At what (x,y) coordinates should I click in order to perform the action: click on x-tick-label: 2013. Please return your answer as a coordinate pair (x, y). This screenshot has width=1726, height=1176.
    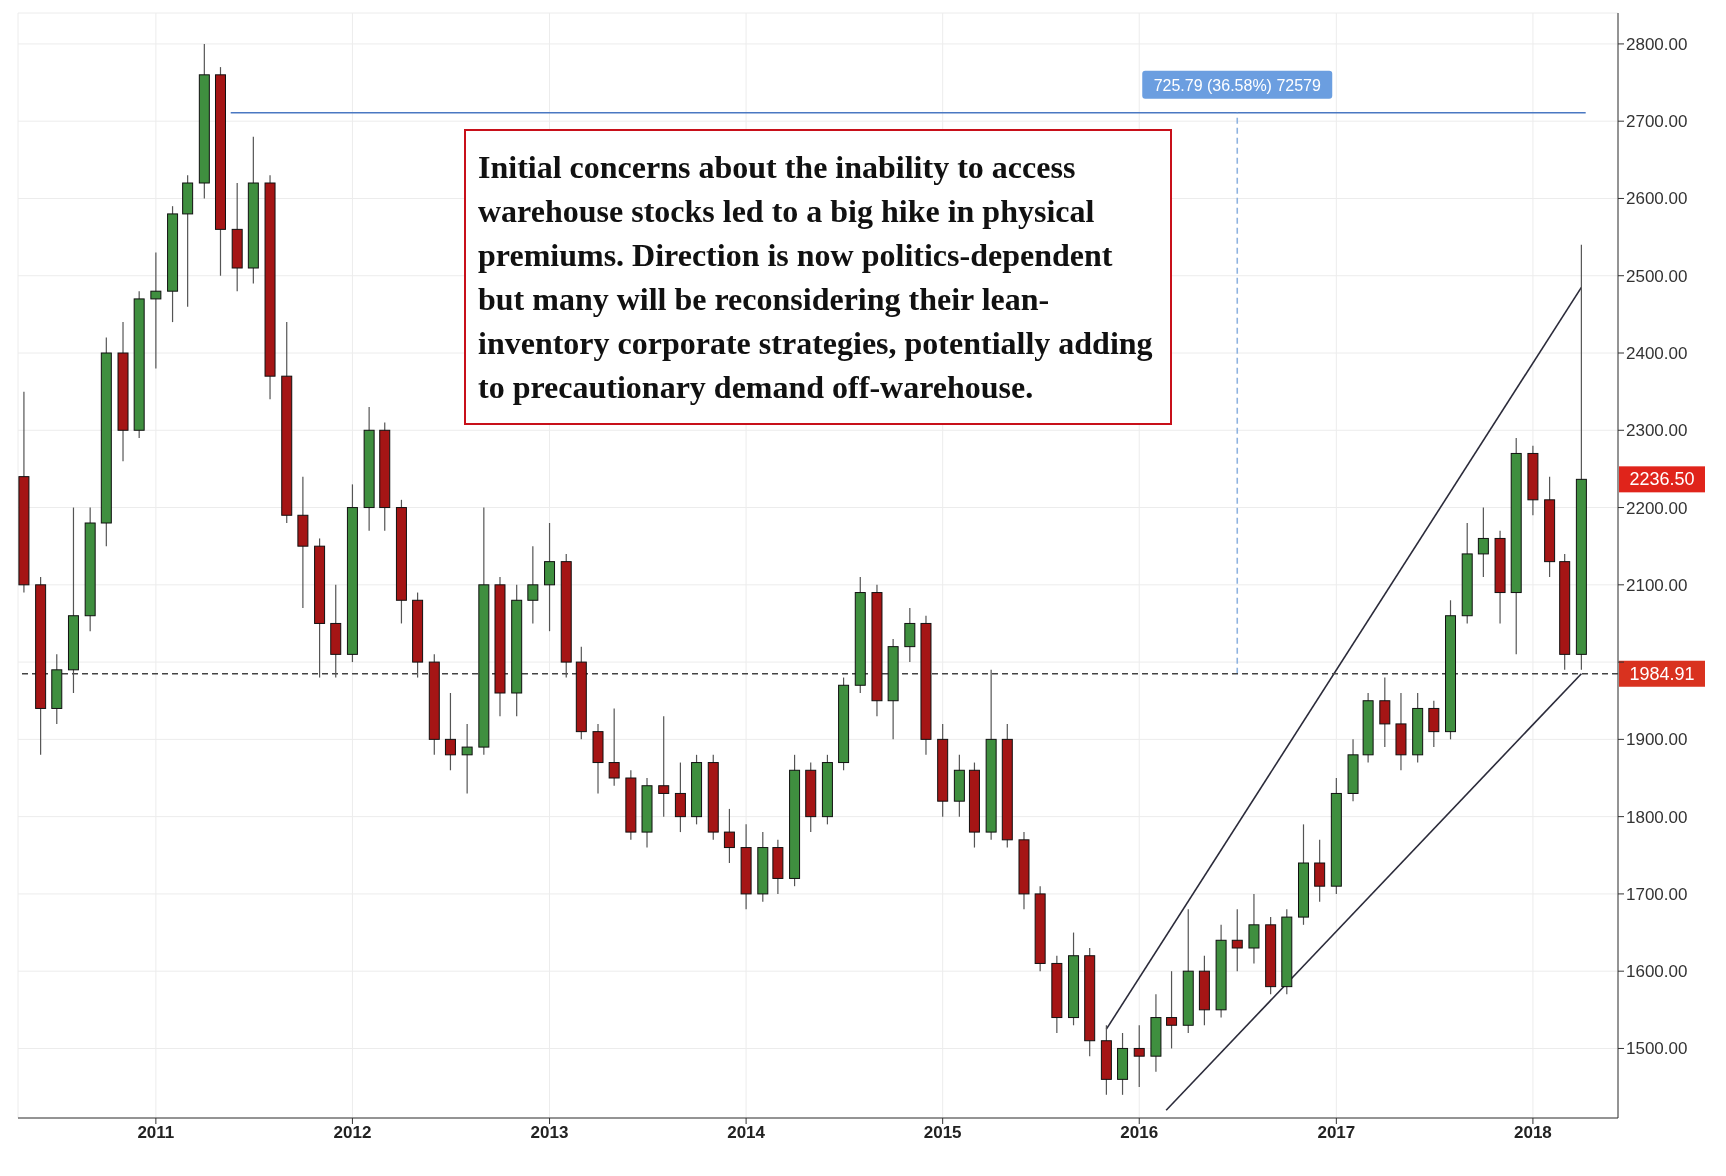
    Looking at the image, I should click on (549, 1133).